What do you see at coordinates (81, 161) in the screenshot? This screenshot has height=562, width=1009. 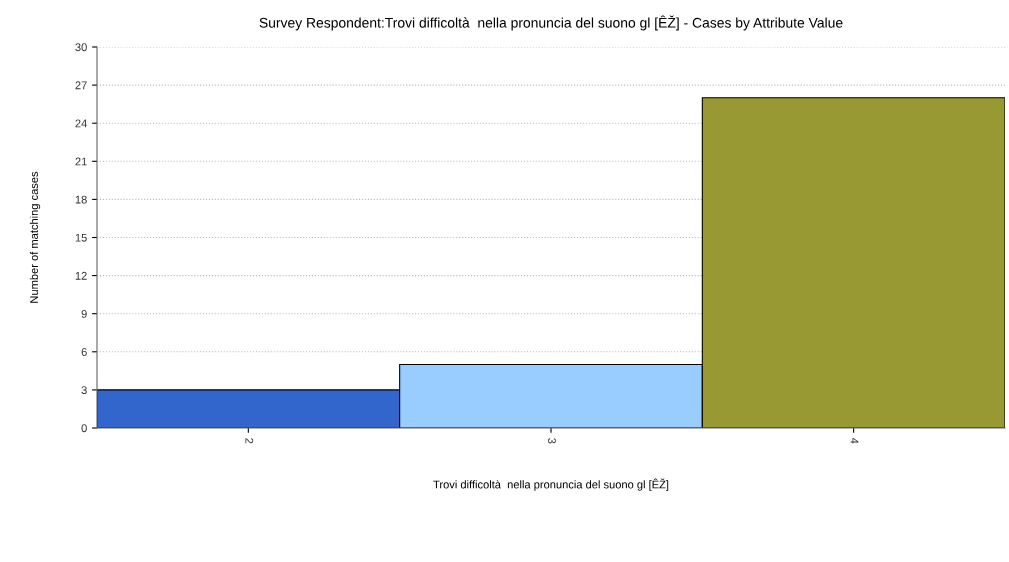 I see `y-tick-label: 21` at bounding box center [81, 161].